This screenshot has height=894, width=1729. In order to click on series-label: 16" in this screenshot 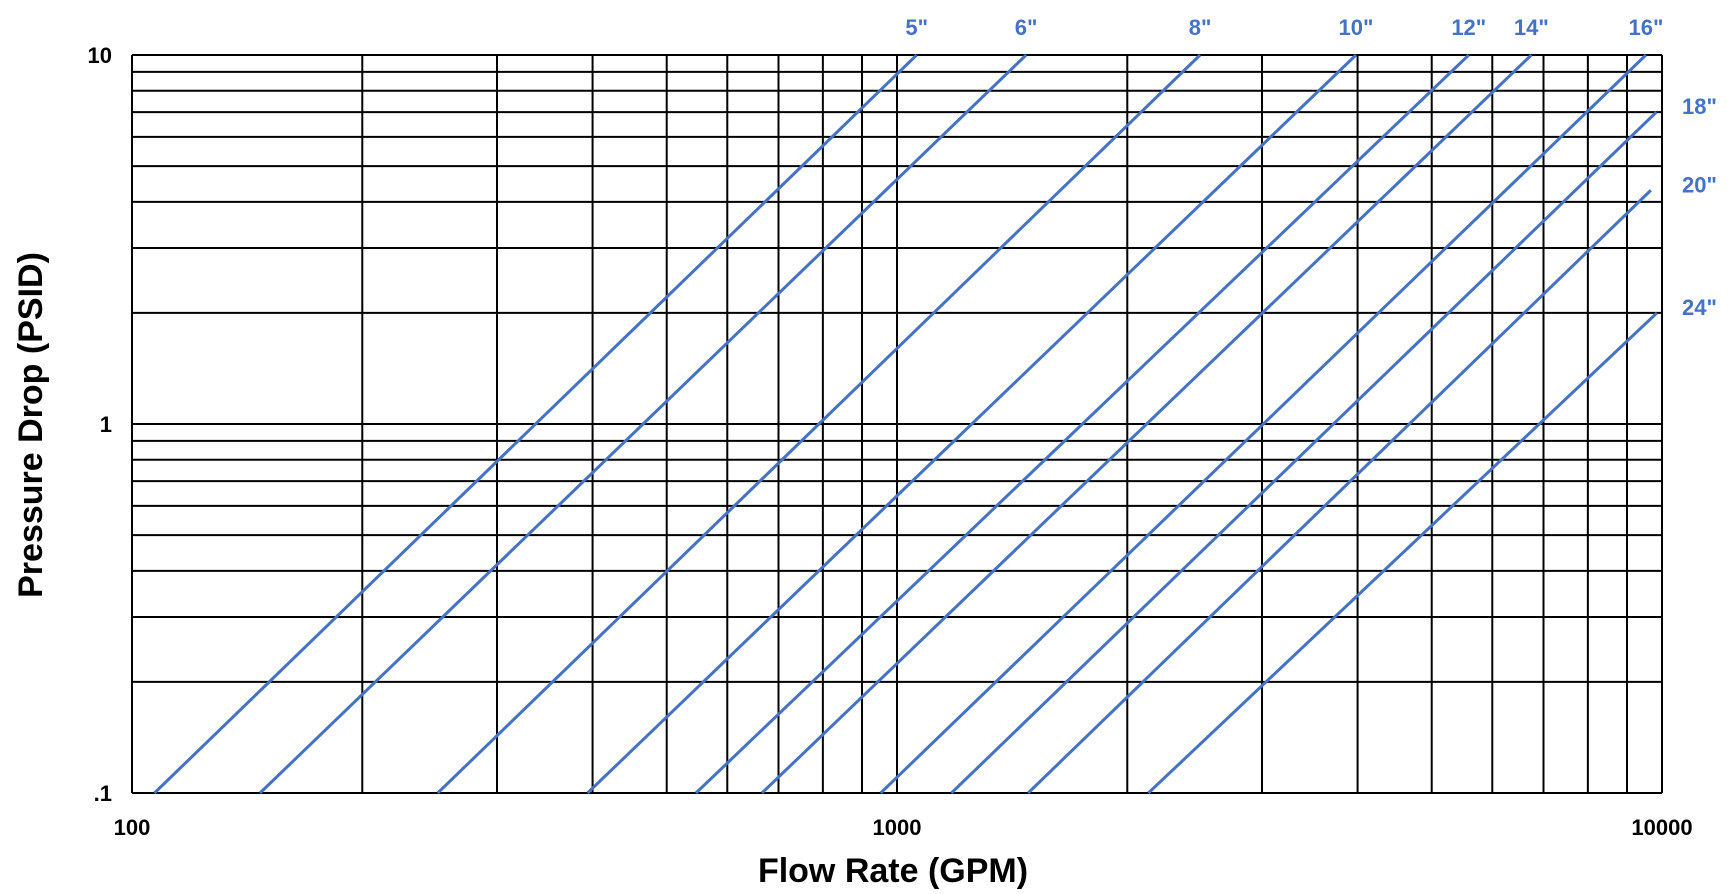, I will do `click(1645, 27)`.